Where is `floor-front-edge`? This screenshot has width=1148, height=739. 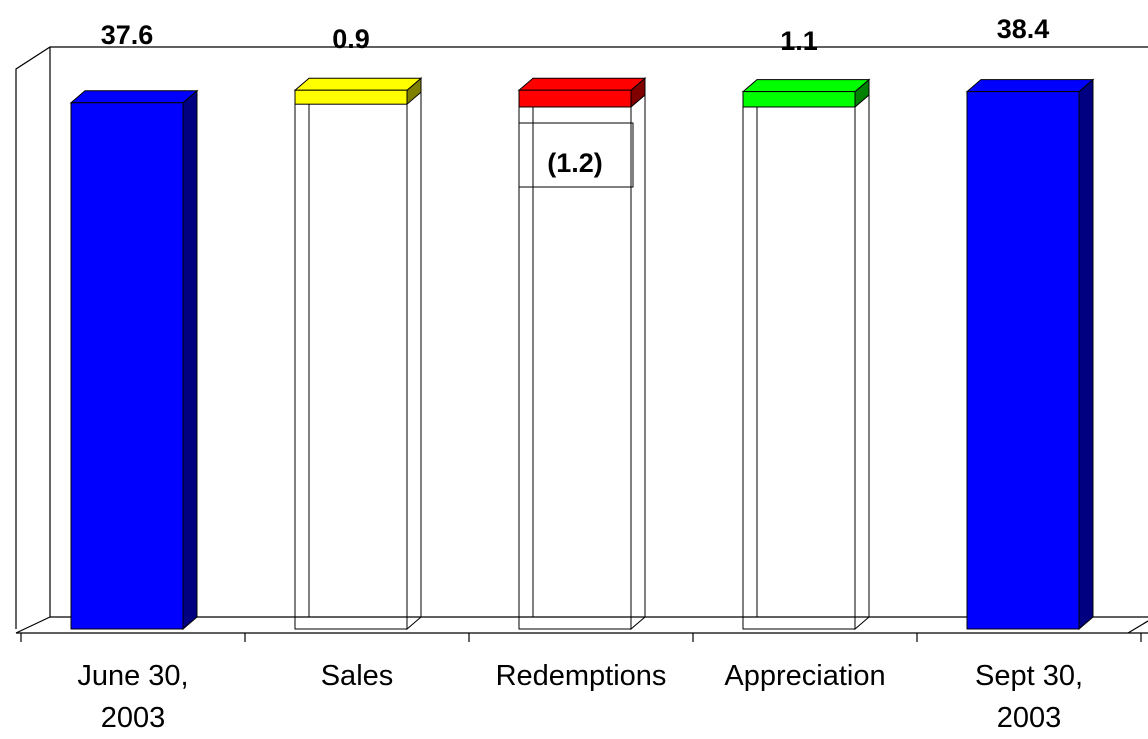 floor-front-edge is located at coordinates (1137, 627).